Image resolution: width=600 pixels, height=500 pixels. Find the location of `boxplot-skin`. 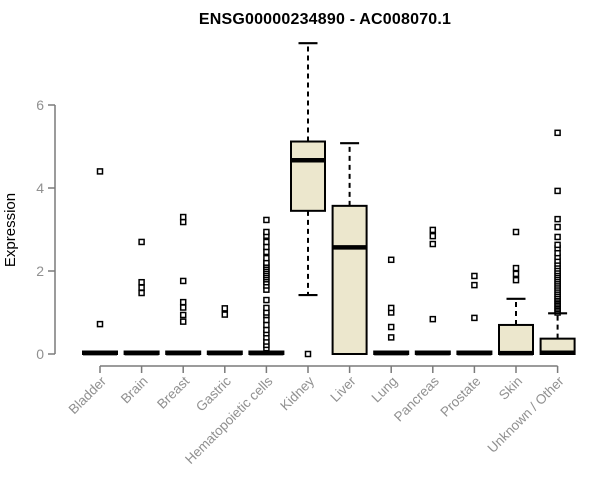

boxplot-skin is located at coordinates (516, 292).